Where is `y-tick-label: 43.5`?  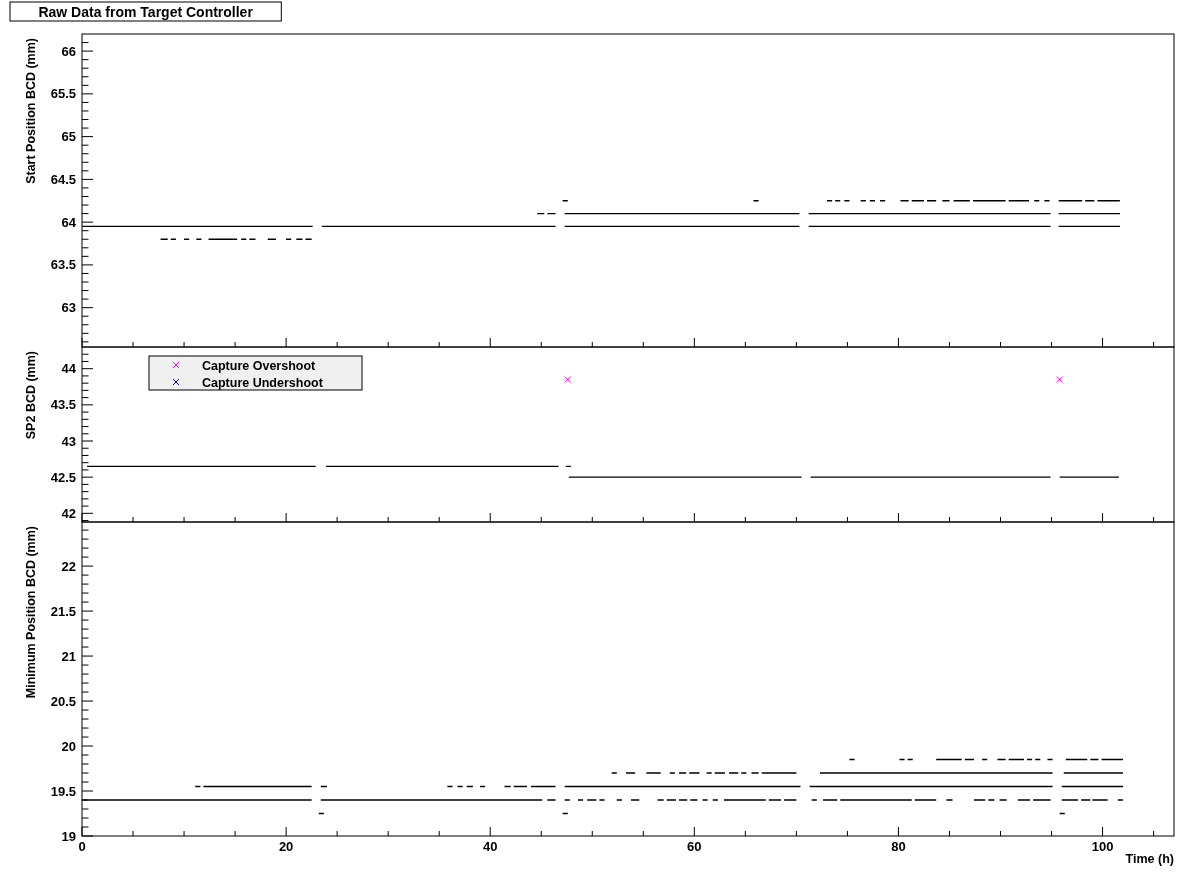
y-tick-label: 43.5 is located at coordinates (63, 405).